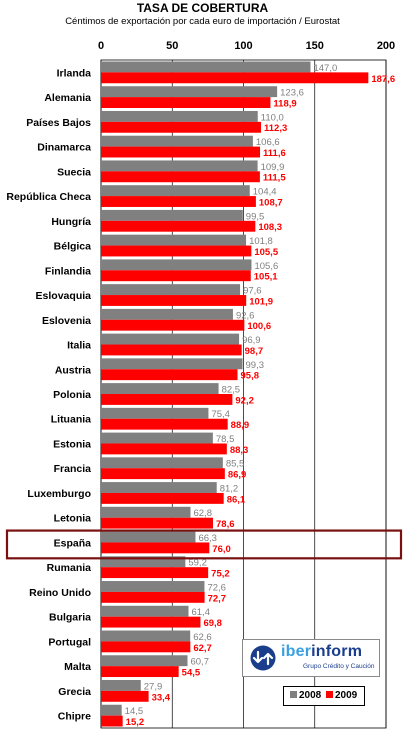  Describe the element at coordinates (64, 148) in the screenshot. I see `category-label: Dinamarca` at that location.